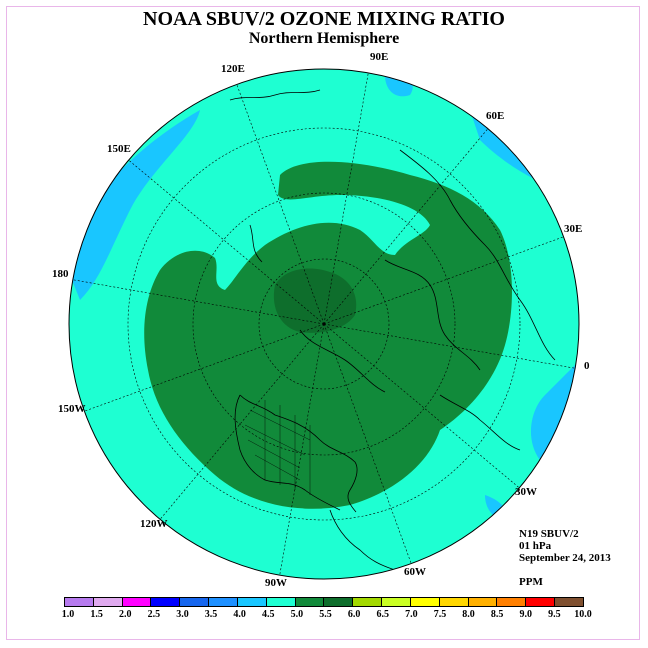 This screenshot has height=648, width=648. I want to click on colorbar-tick-label: 8.0, so click(468, 614).